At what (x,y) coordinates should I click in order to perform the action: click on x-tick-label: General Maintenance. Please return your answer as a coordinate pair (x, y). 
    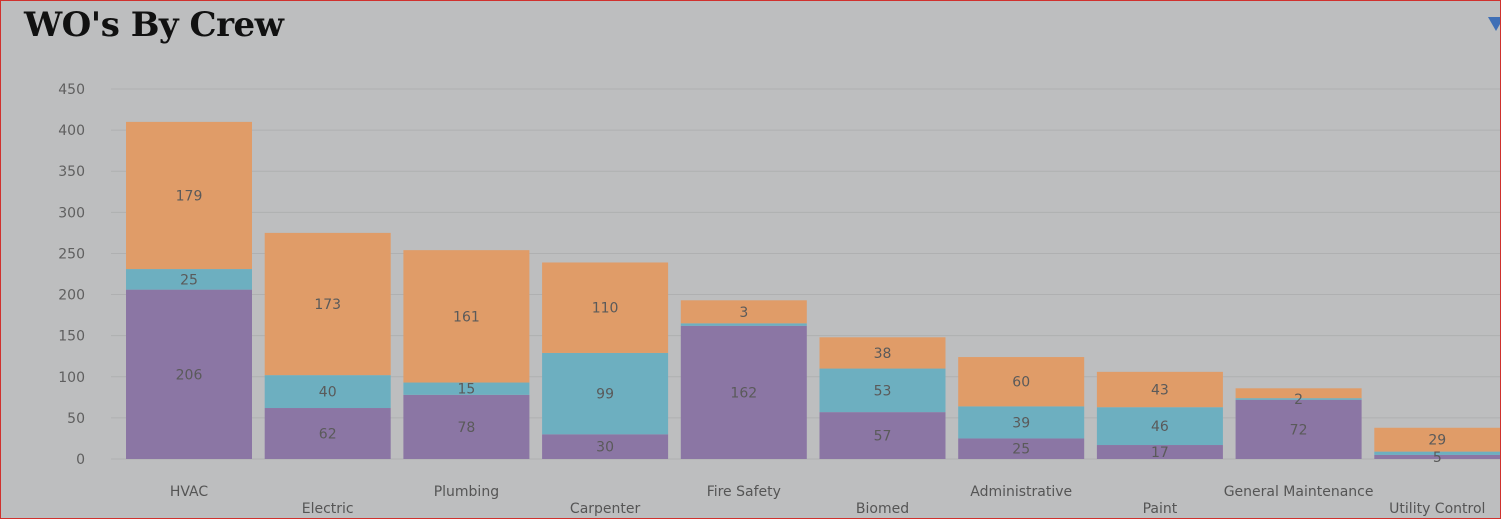
    Looking at the image, I should click on (1299, 492).